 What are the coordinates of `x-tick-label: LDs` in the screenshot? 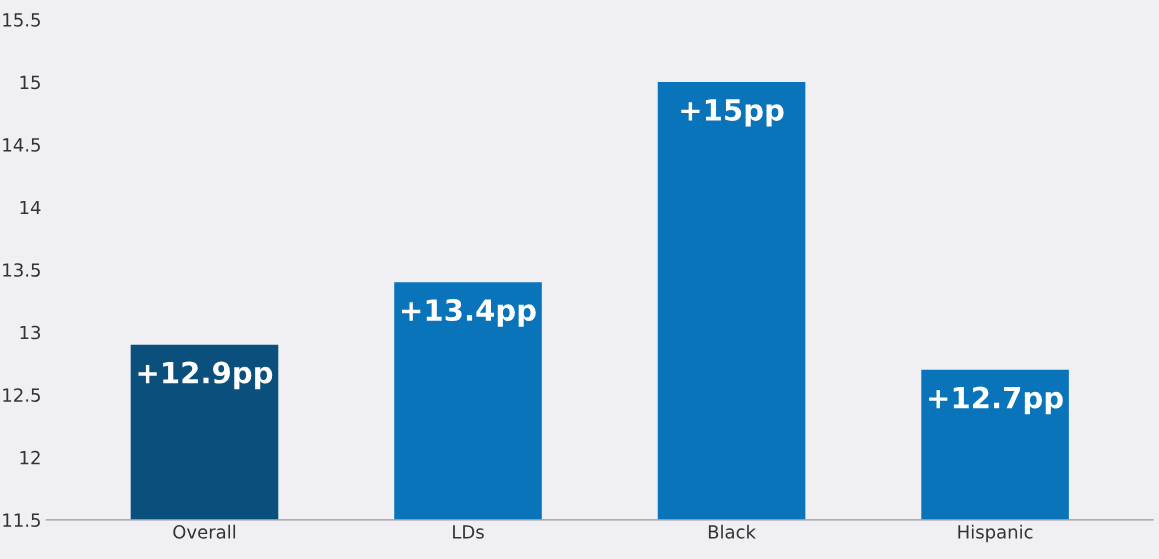 It's located at (468, 532).